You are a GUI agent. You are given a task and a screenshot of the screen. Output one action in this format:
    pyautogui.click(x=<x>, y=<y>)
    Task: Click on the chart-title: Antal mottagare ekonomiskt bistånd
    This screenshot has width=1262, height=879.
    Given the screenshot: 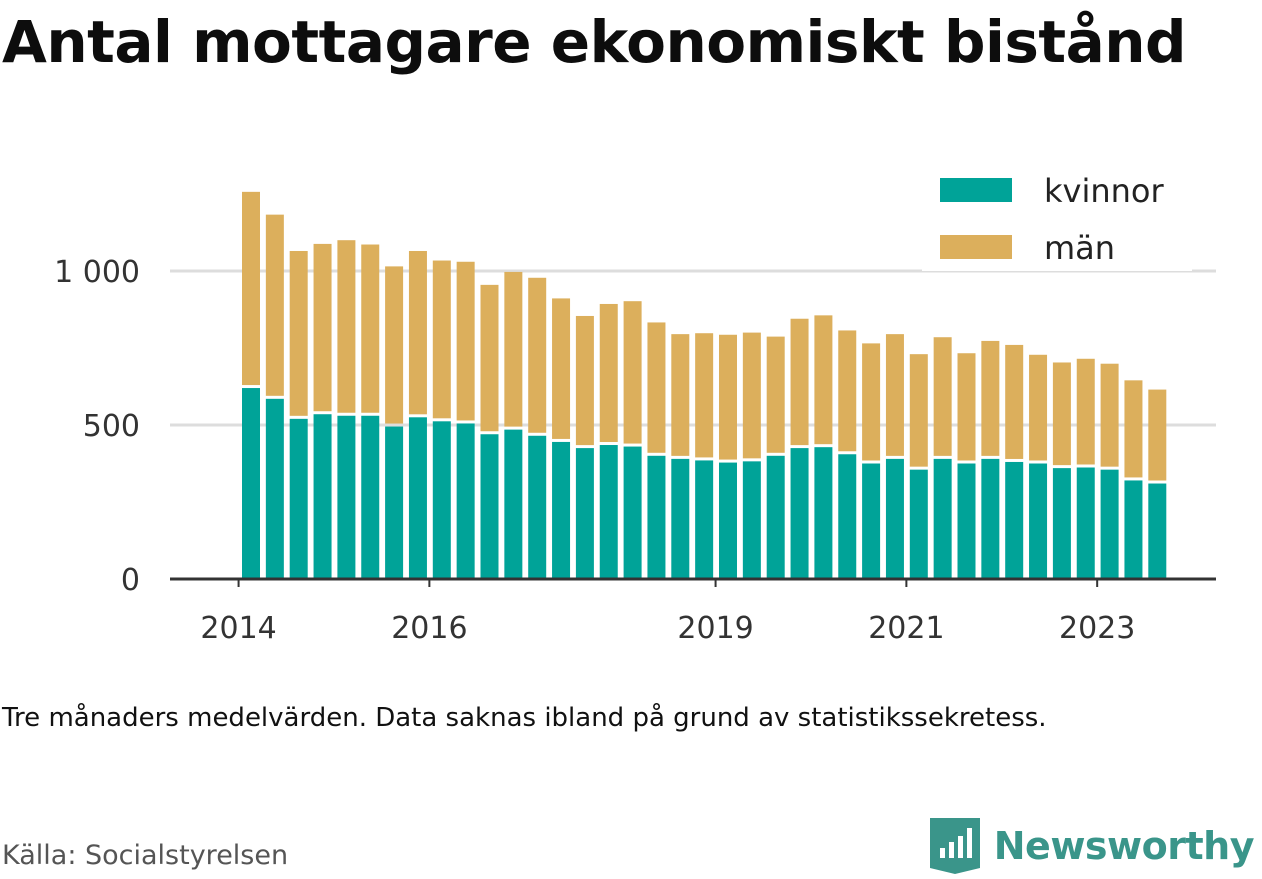 What is the action you would take?
    pyautogui.click(x=594, y=42)
    